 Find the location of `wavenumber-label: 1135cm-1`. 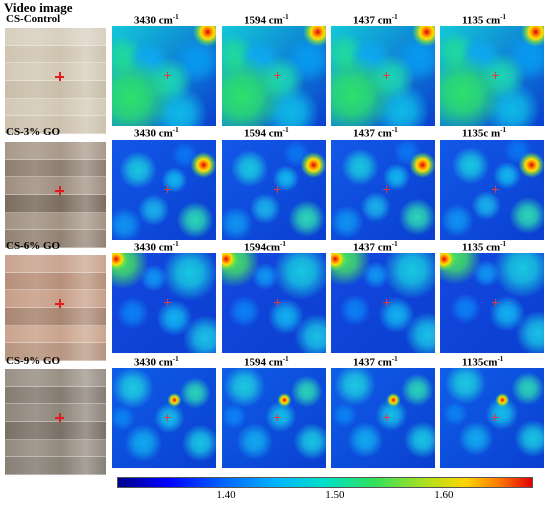

wavenumber-label: 1135cm-1 is located at coordinates (482, 362).